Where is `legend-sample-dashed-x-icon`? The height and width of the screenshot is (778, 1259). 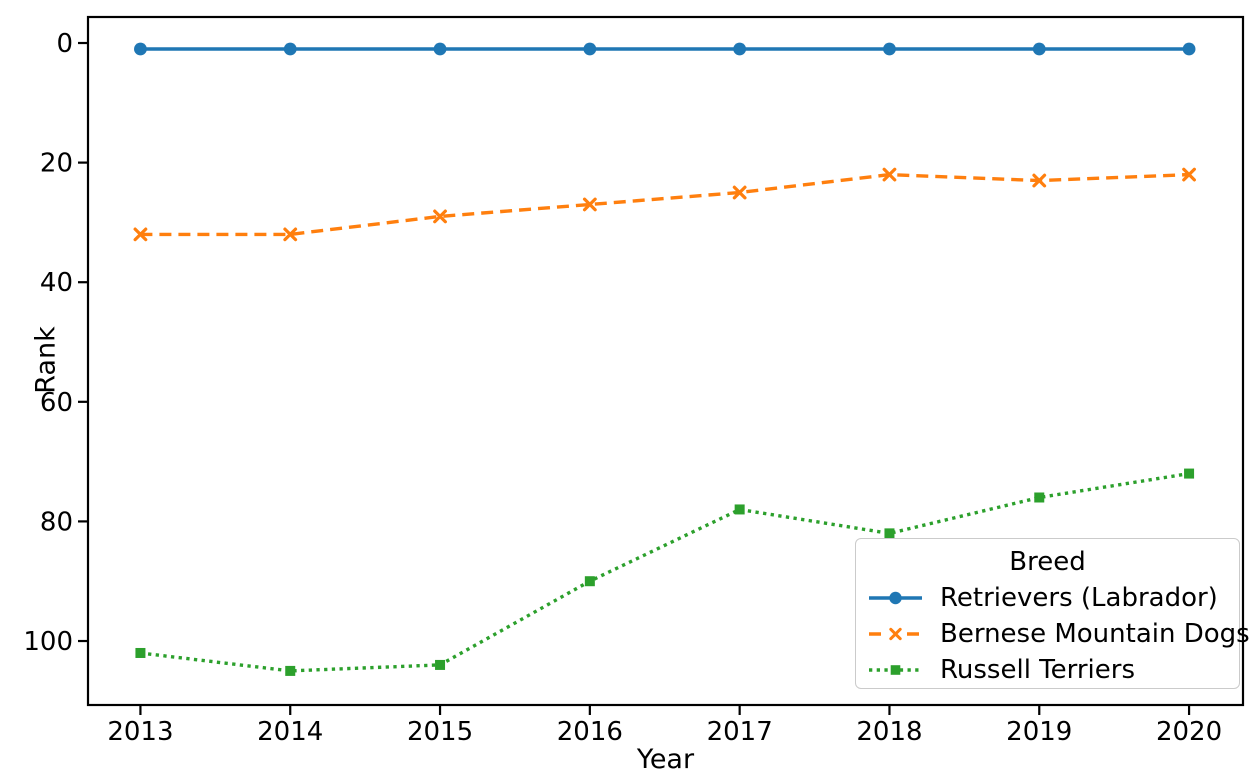
legend-sample-dashed-x-icon is located at coordinates (895, 634).